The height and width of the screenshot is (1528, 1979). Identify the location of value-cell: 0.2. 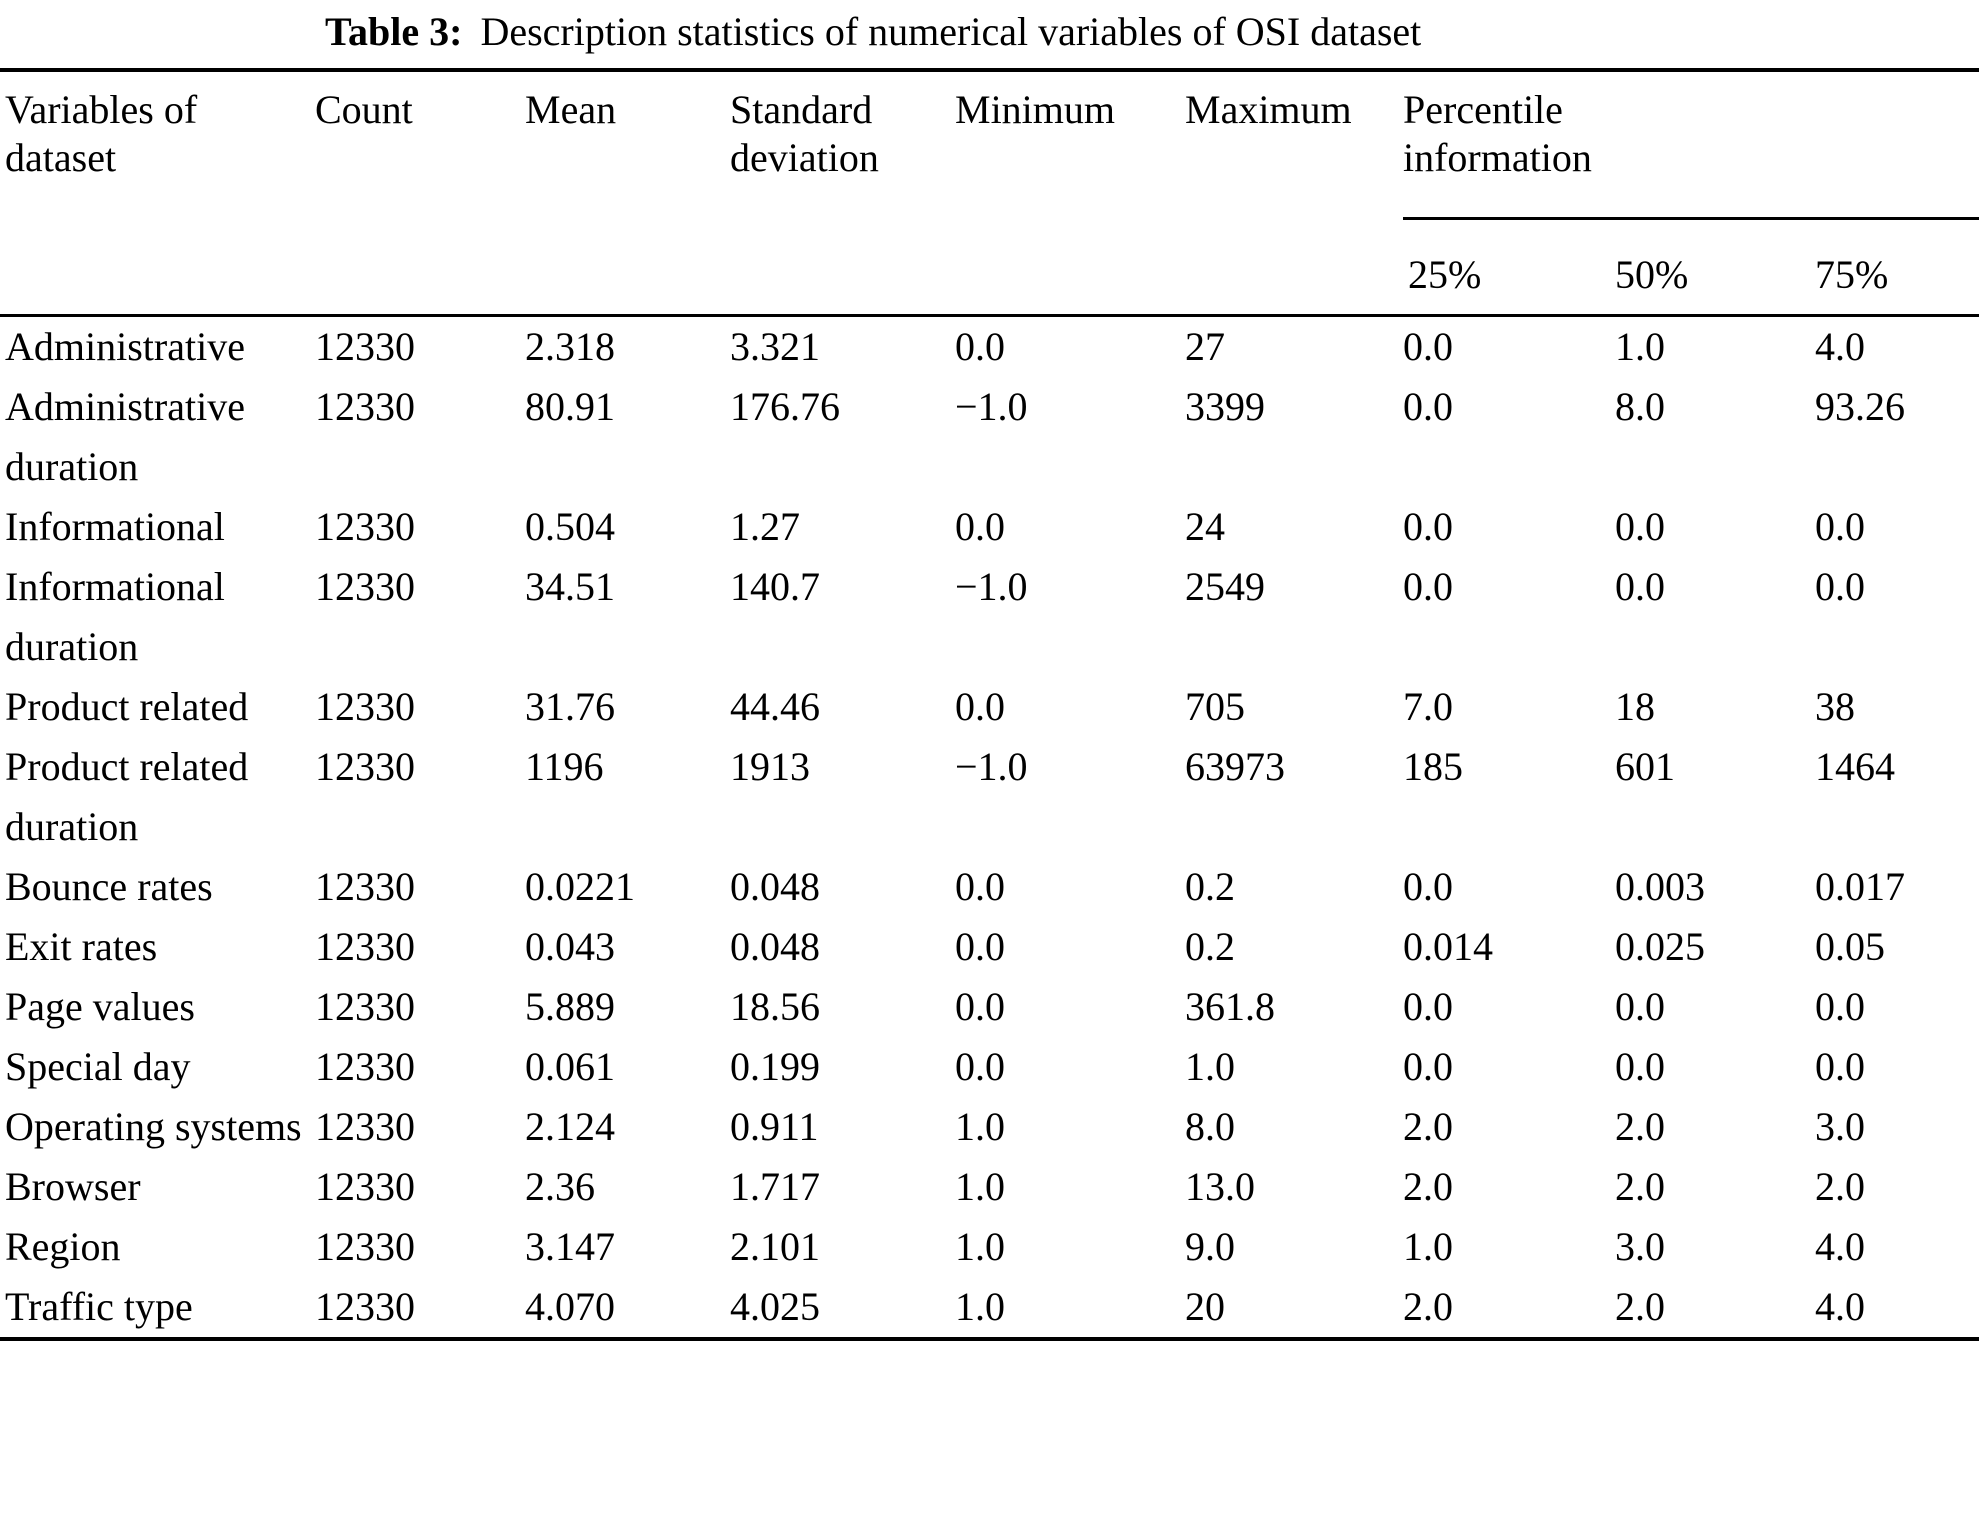
(1210, 886).